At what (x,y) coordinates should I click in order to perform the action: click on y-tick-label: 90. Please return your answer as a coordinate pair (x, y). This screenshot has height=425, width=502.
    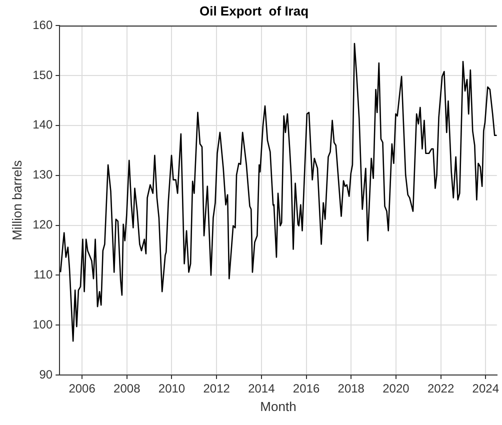
    Looking at the image, I should click on (46, 374).